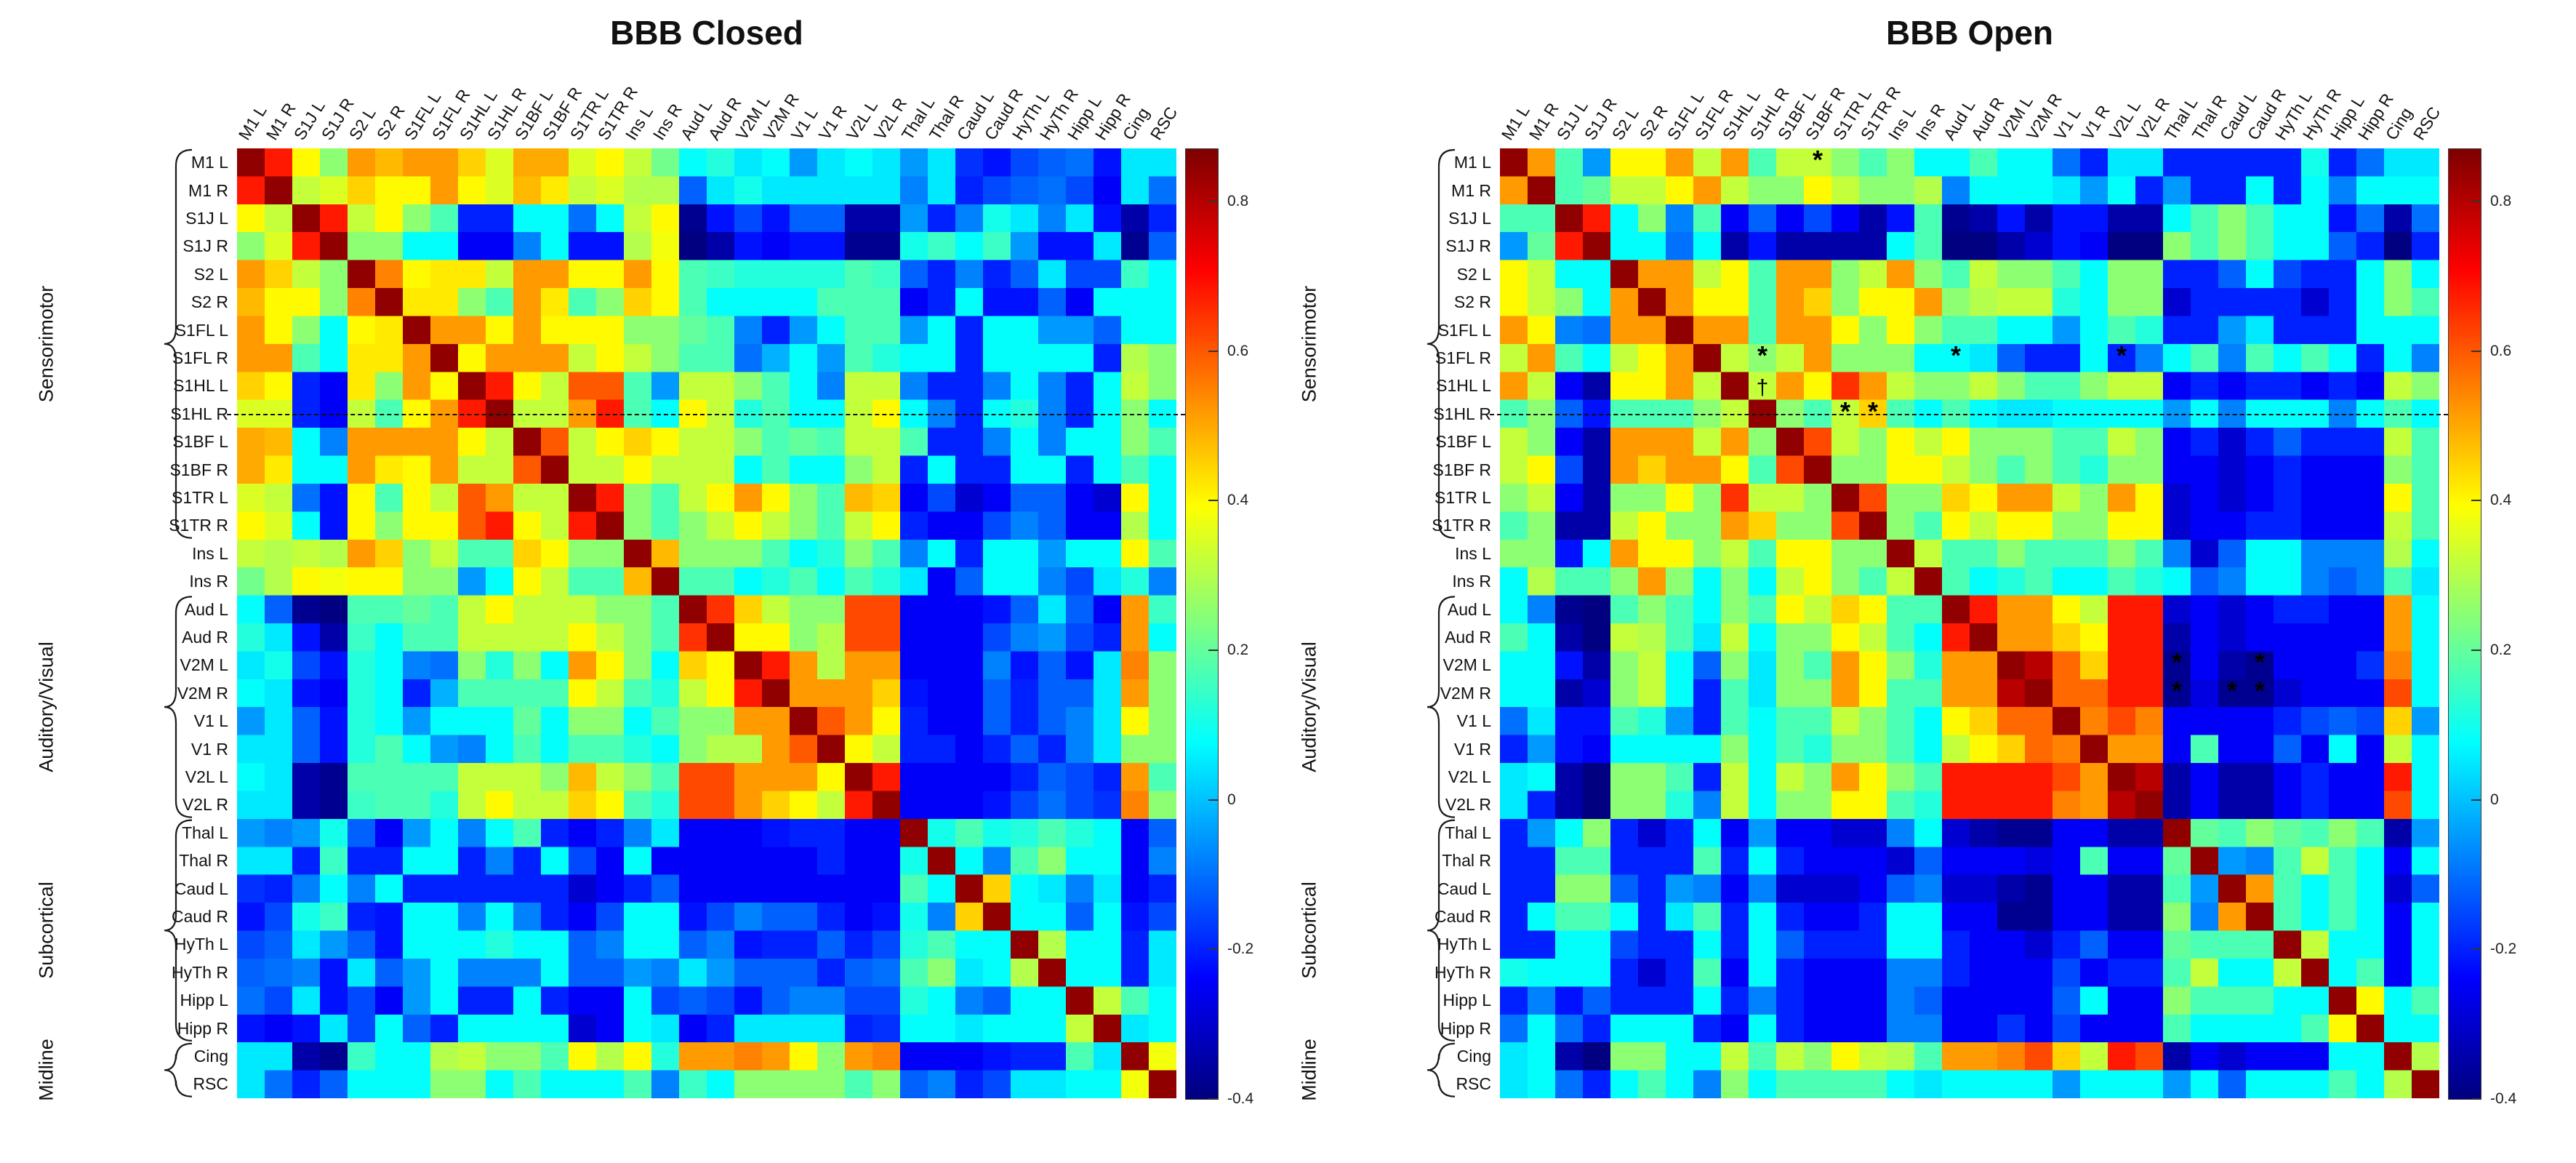  Describe the element at coordinates (1763, 387) in the screenshot. I see `significance-marker: †` at that location.